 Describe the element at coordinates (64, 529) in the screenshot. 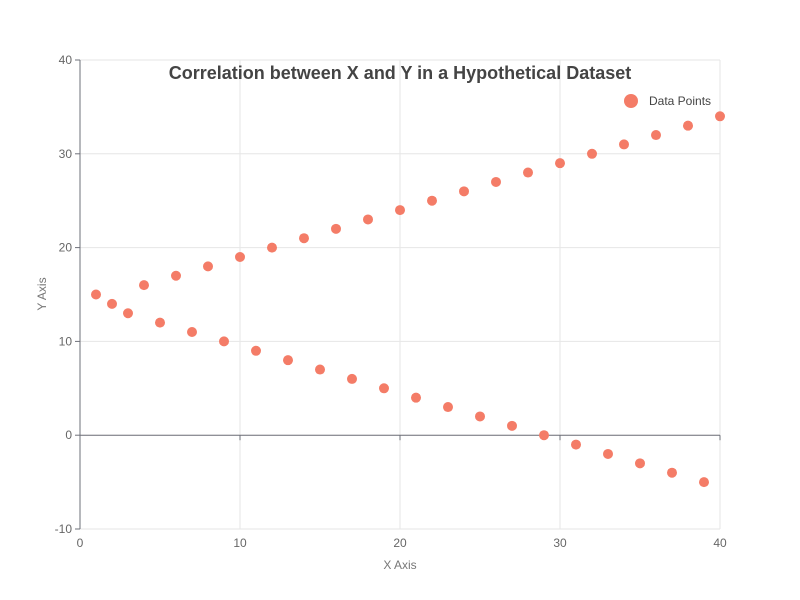

I see `y-tick-label: -10` at that location.